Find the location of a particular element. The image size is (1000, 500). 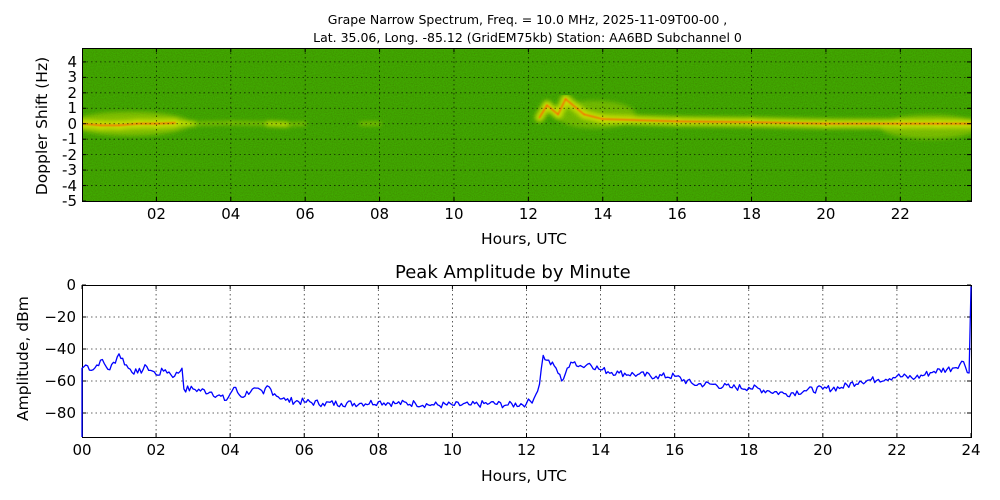

amplitude-y-tick-label: −20 is located at coordinates (60, 317).